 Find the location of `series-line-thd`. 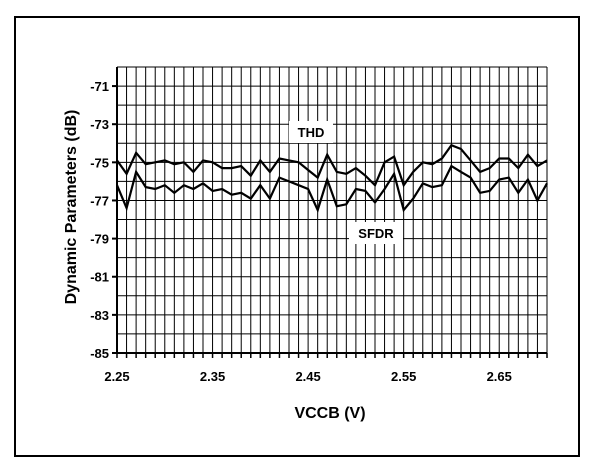

series-line-thd is located at coordinates (332, 165).